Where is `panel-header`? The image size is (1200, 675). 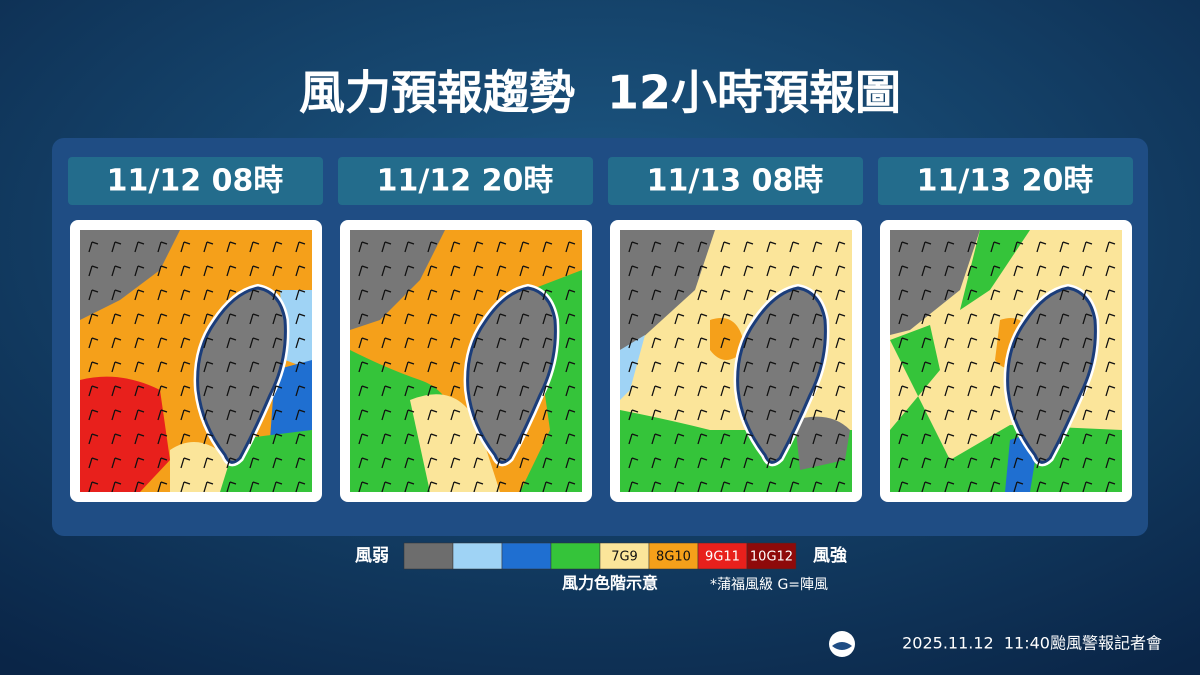
panel-header is located at coordinates (465, 181).